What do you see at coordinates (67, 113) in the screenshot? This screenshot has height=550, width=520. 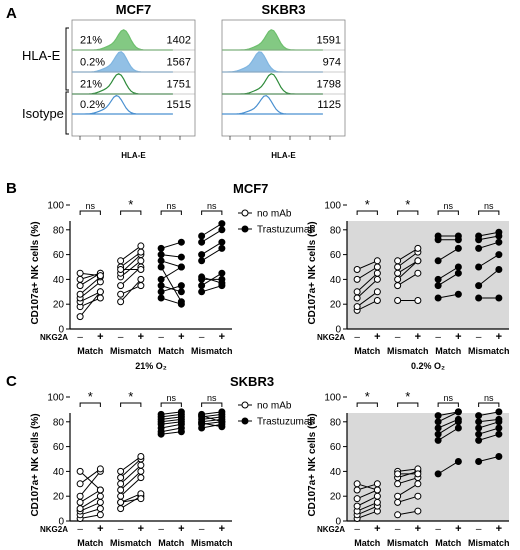 I see `bracket-isotype` at bounding box center [67, 113].